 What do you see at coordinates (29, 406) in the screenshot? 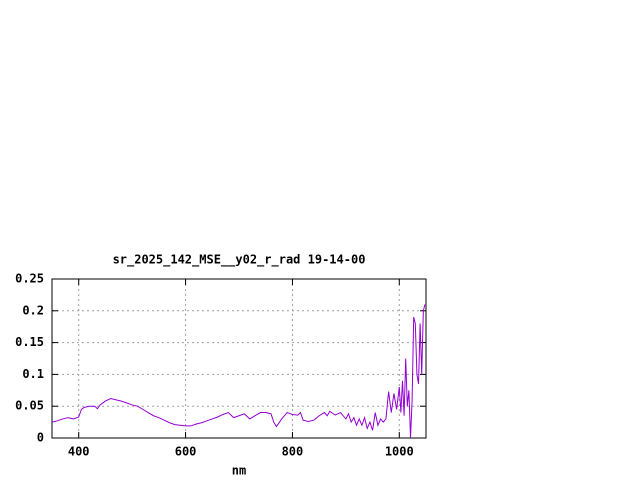
I see `y-tick-label: 0.05` at bounding box center [29, 406].